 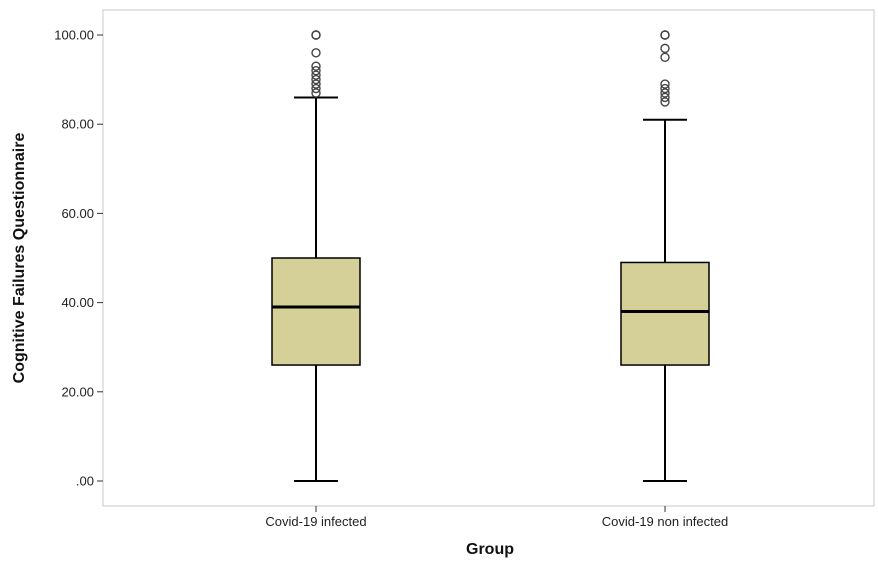 I want to click on y-tick-label: 20.00, so click(x=77, y=391).